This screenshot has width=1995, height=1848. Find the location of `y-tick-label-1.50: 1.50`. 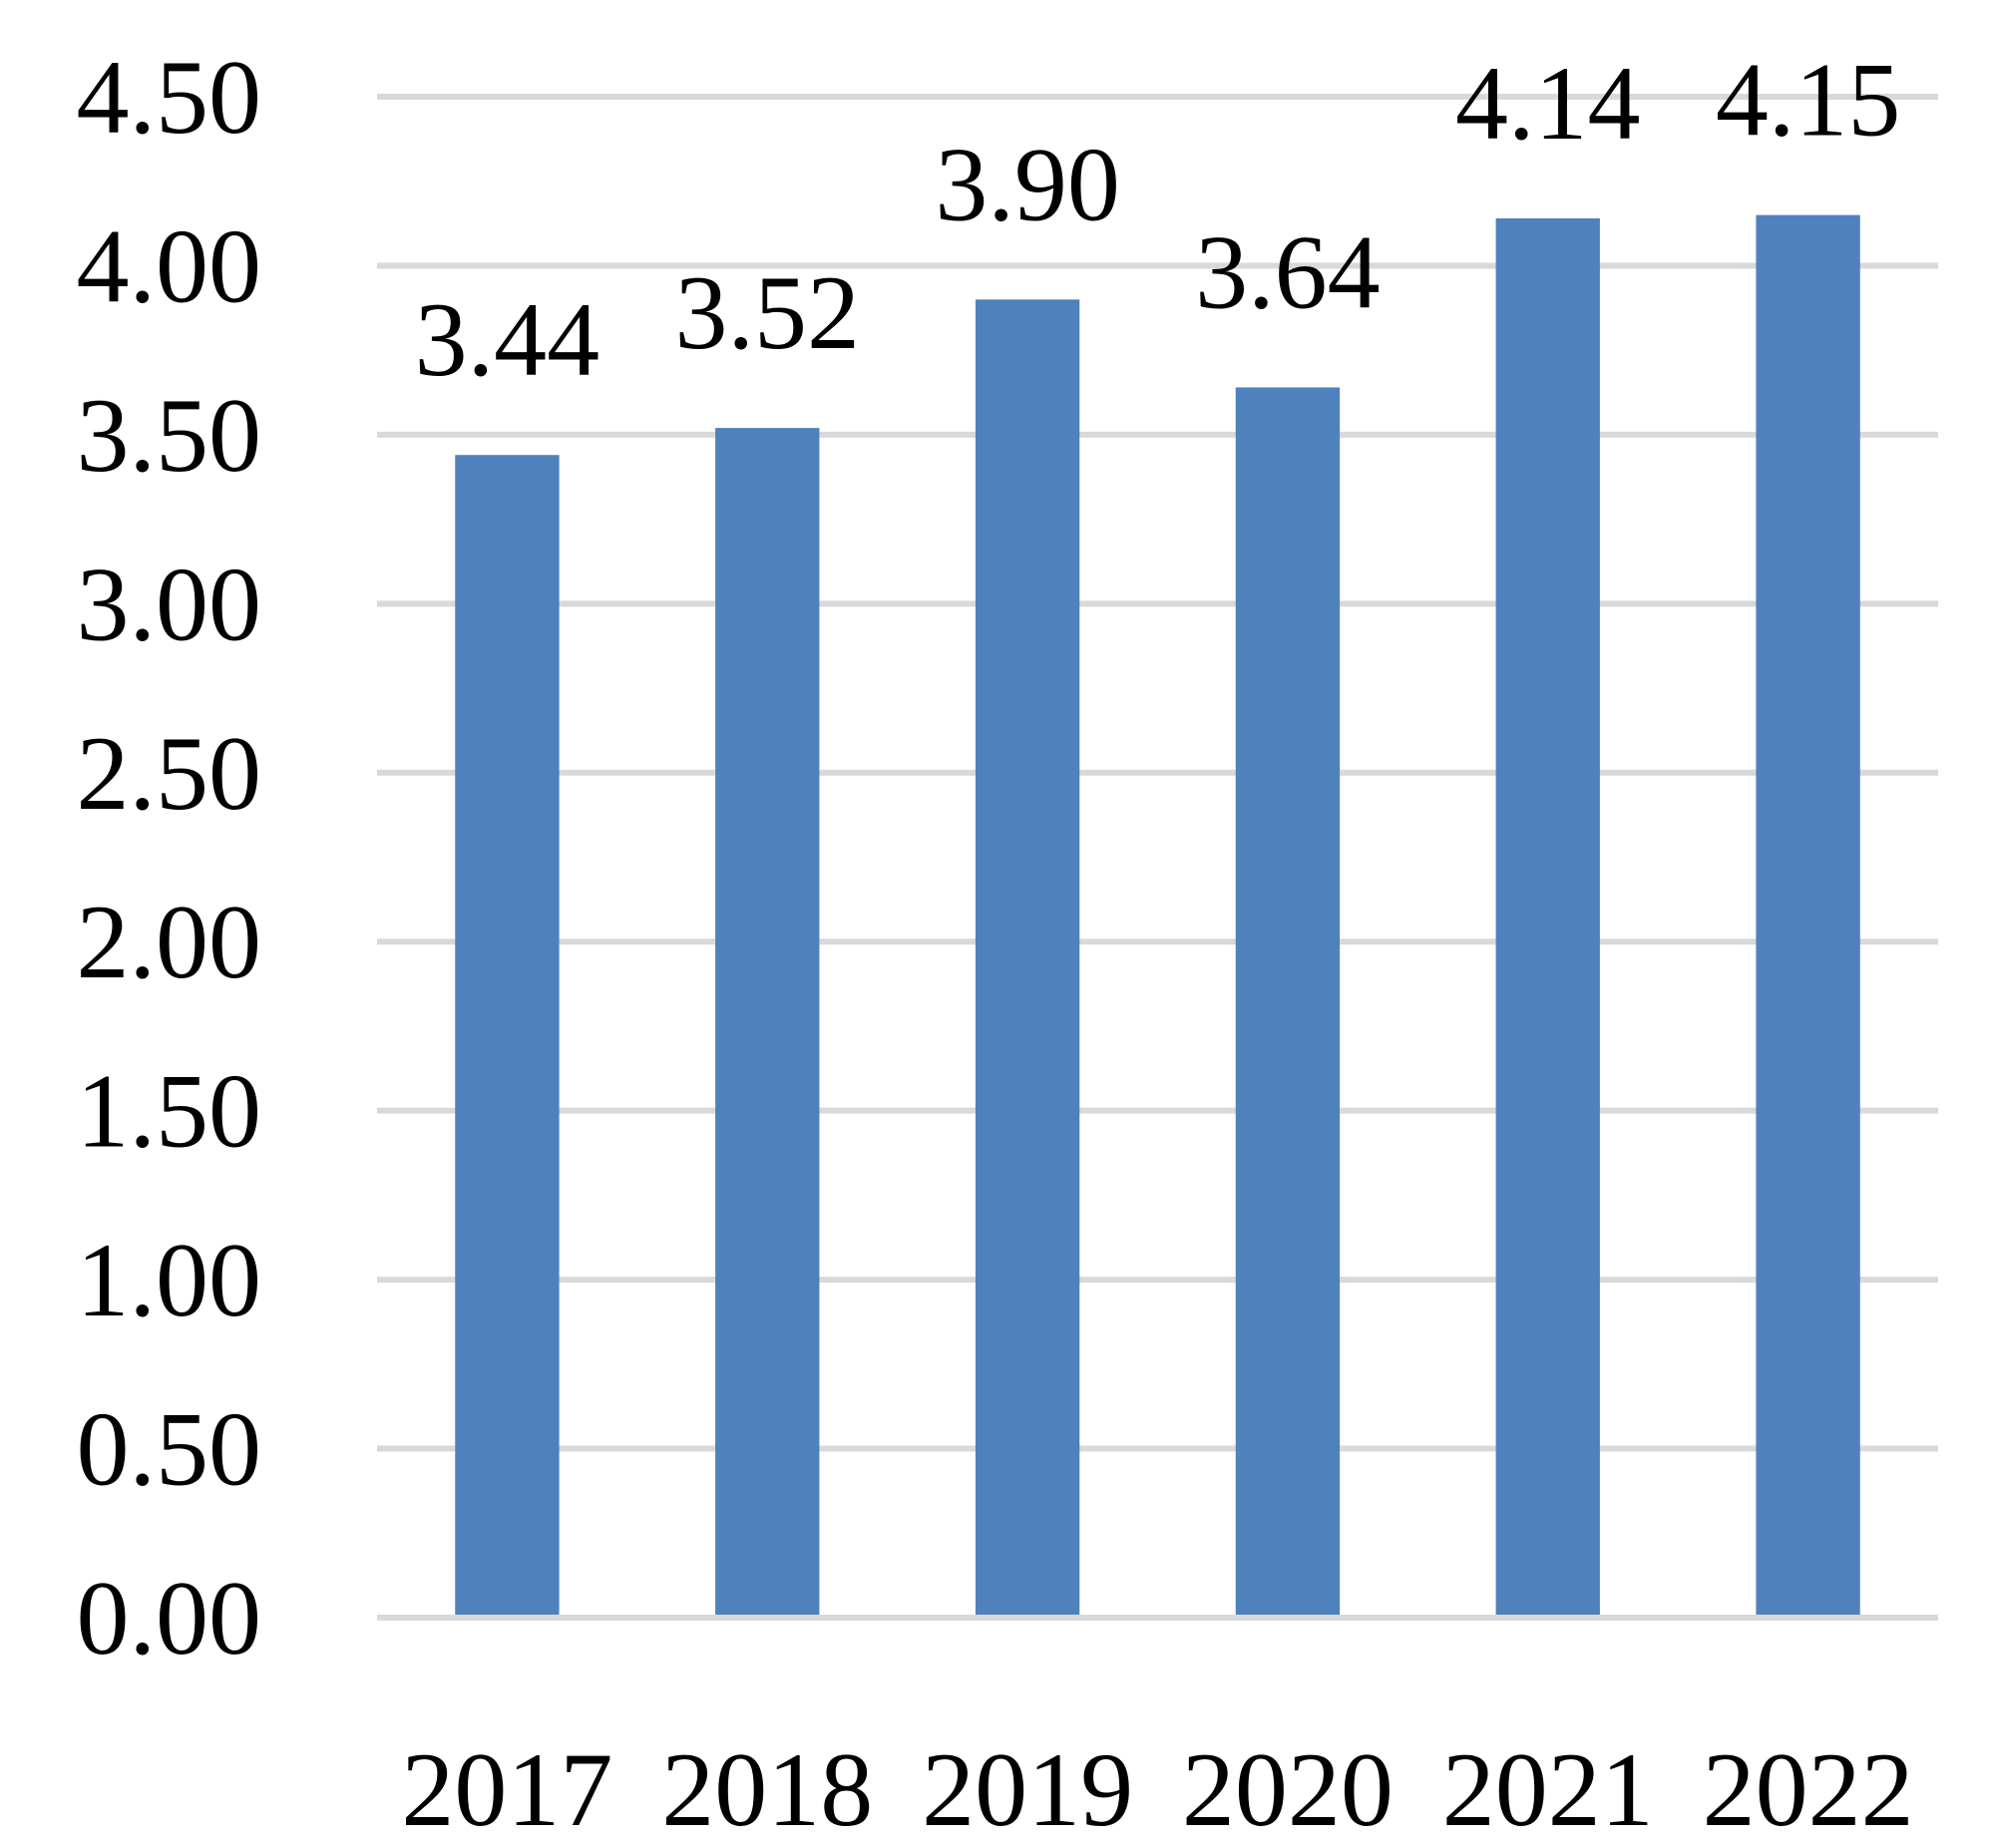

y-tick-label-1.50: 1.50 is located at coordinates (169, 1111).